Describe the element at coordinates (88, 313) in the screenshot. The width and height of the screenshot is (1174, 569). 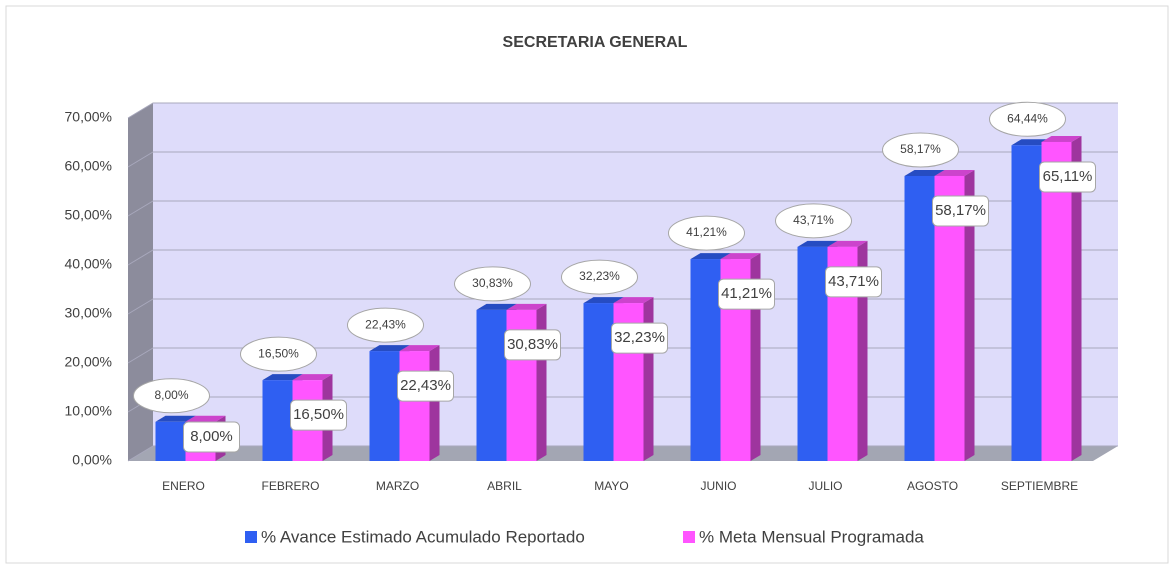
I see `y-tick-label: 30,00%` at that location.